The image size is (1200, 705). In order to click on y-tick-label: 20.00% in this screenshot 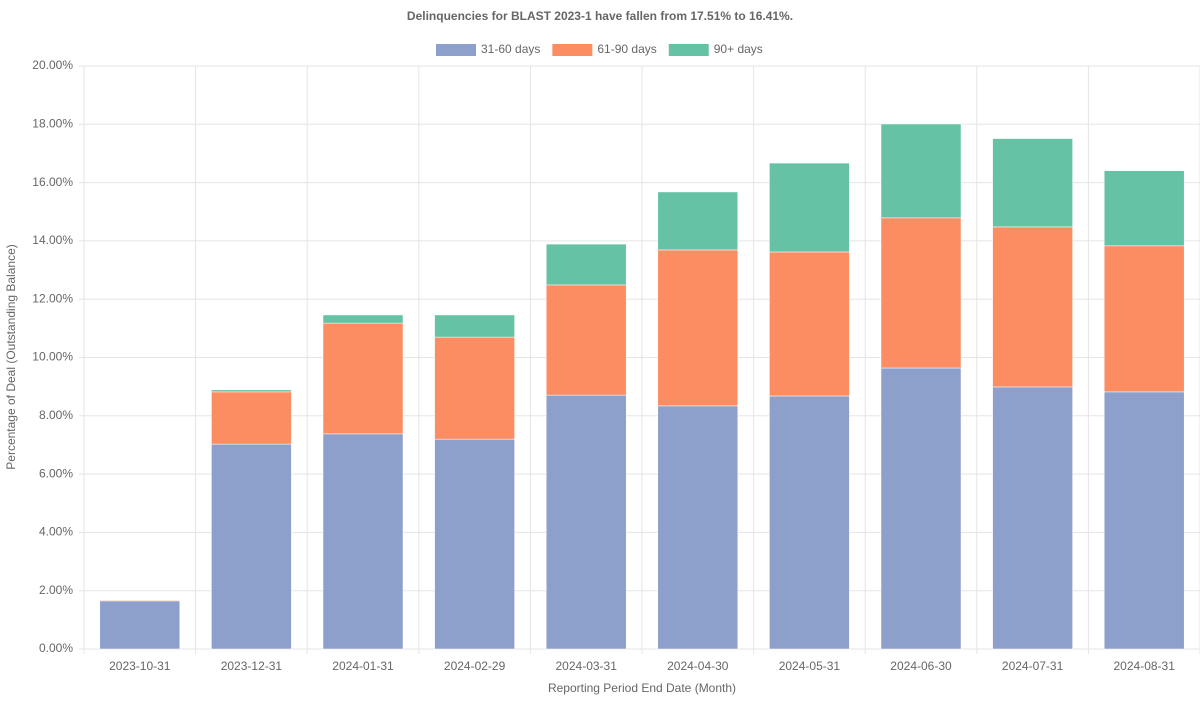, I will do `click(52, 65)`.